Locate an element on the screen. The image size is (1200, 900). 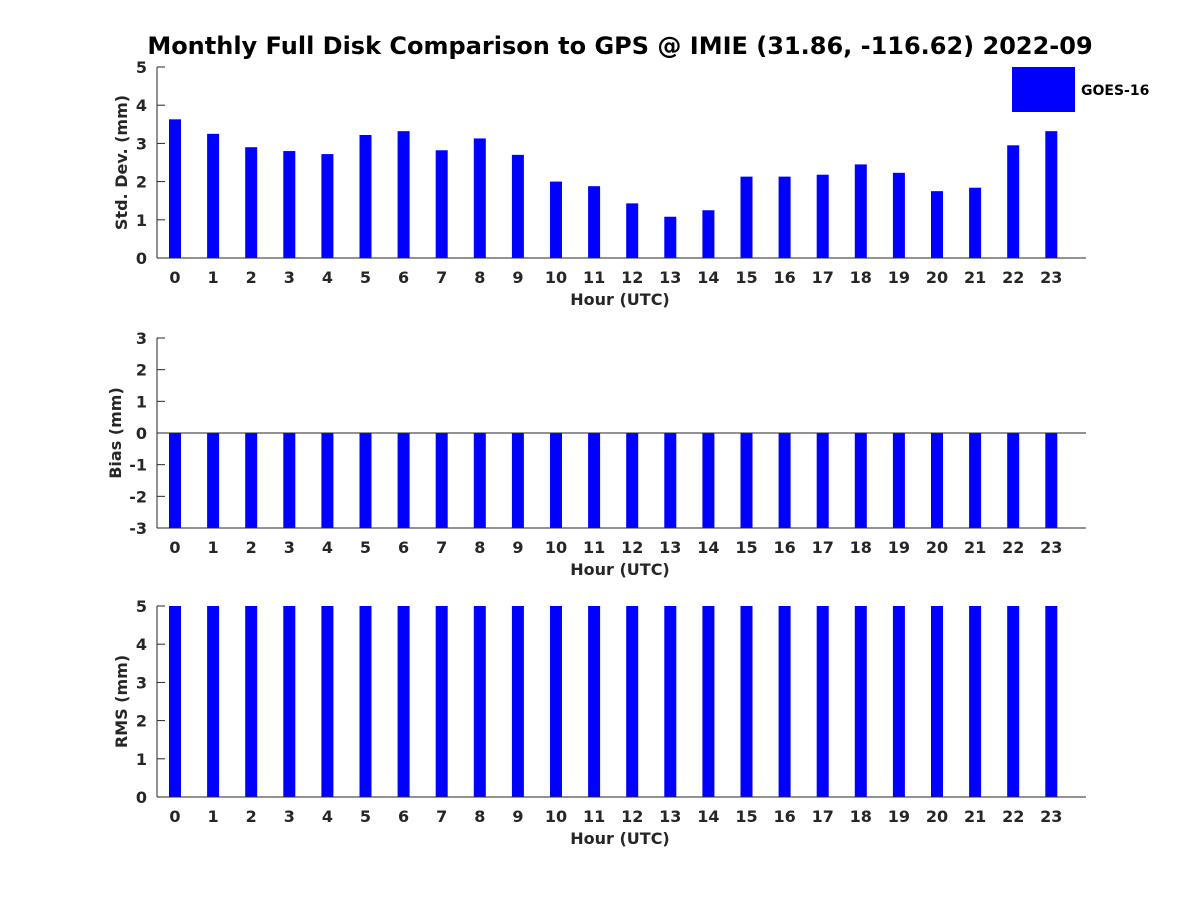
rms-x-tick-label: 17 is located at coordinates (823, 816).